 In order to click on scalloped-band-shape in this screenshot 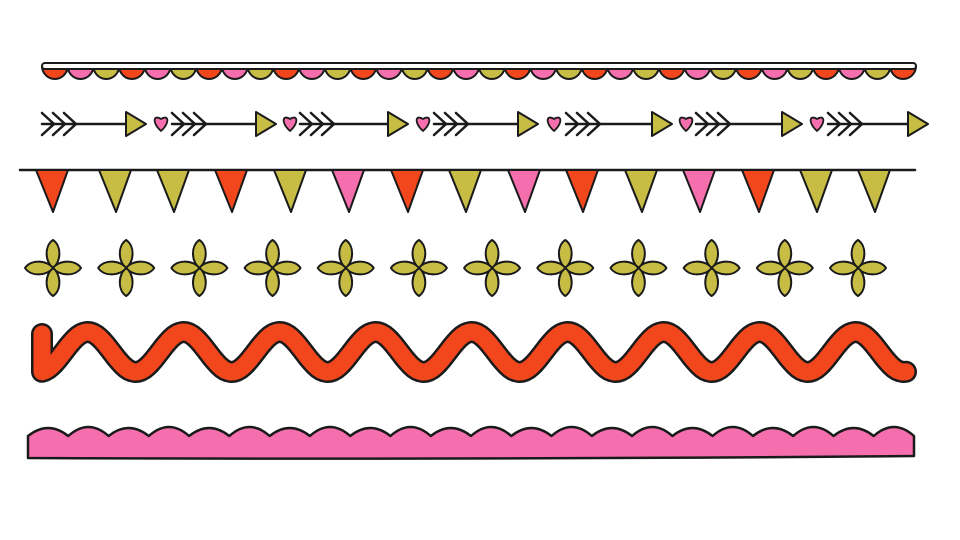, I will do `click(471, 442)`.